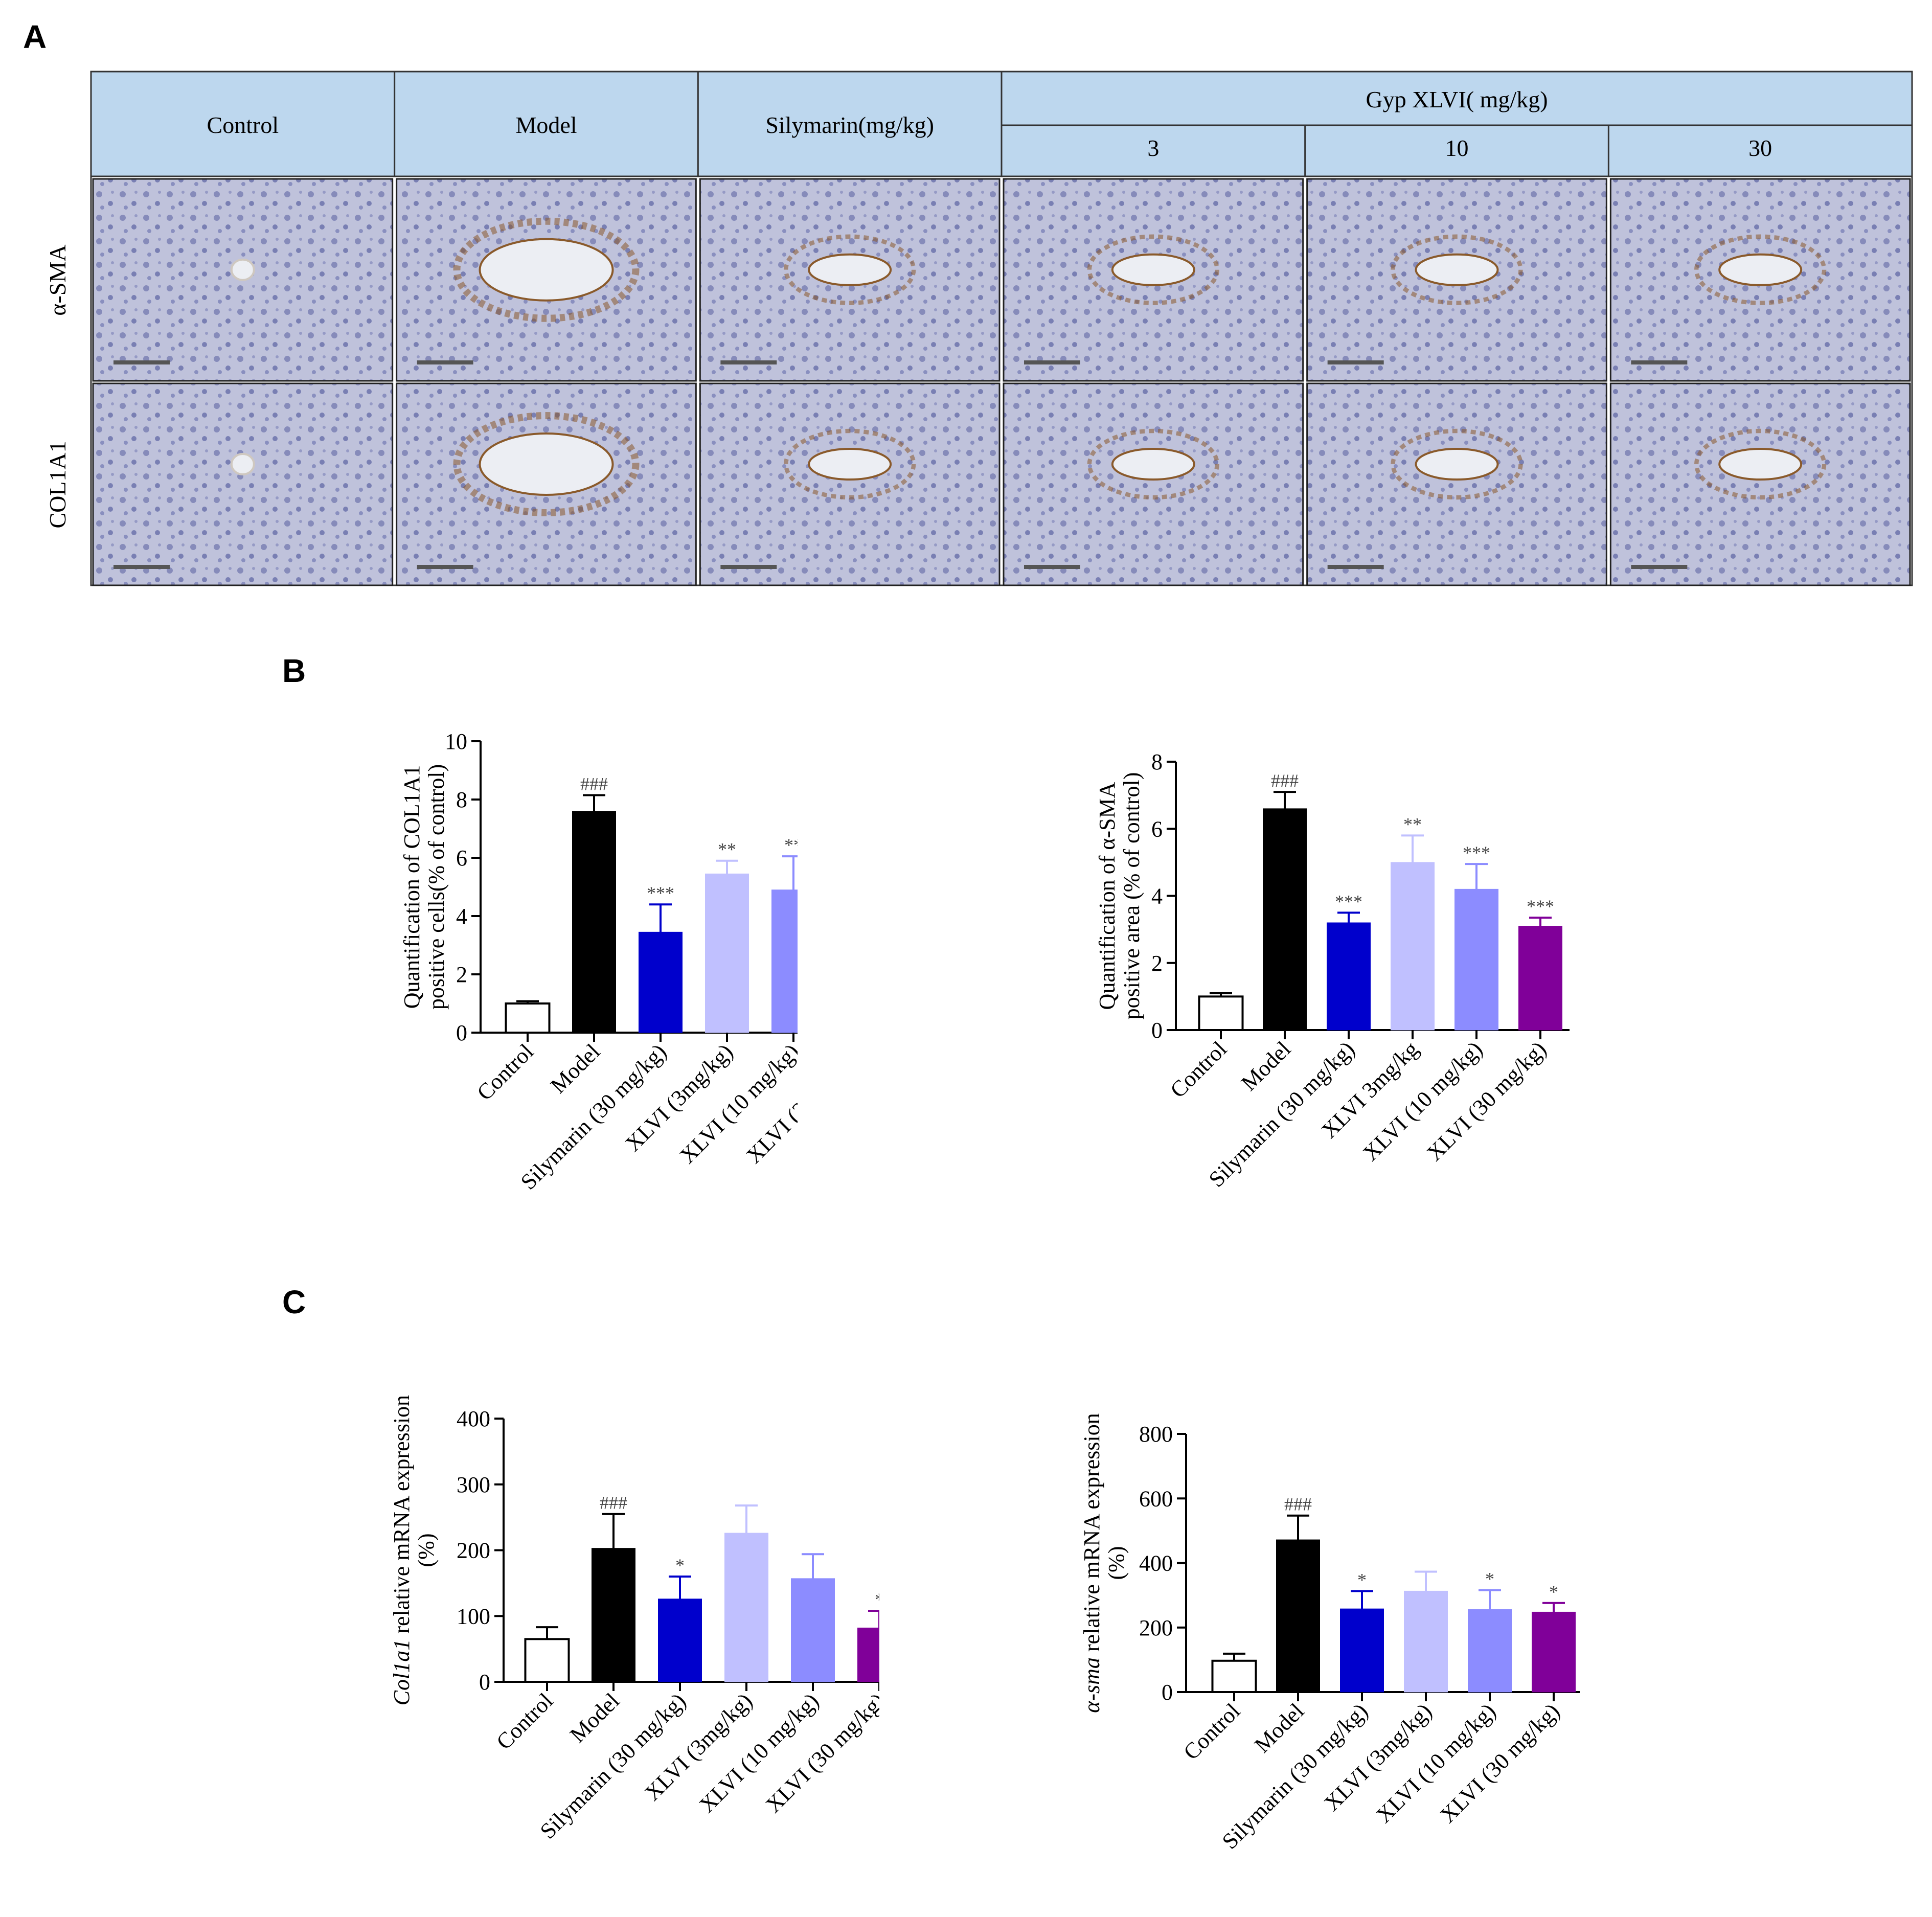  I want to click on y-axis-label-line-0: Quantification of α-SMA, so click(1107, 896).